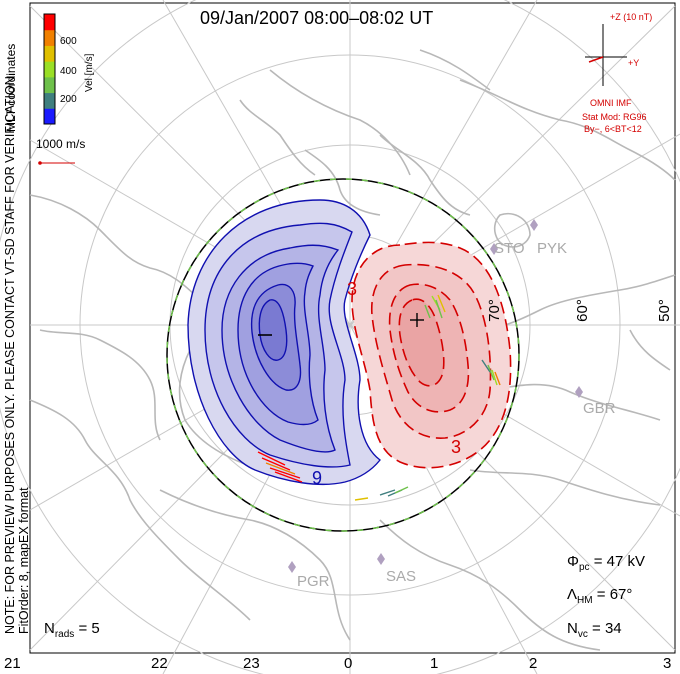 The image size is (680, 674). I want to click on mlt-label-21: 21, so click(12, 663).